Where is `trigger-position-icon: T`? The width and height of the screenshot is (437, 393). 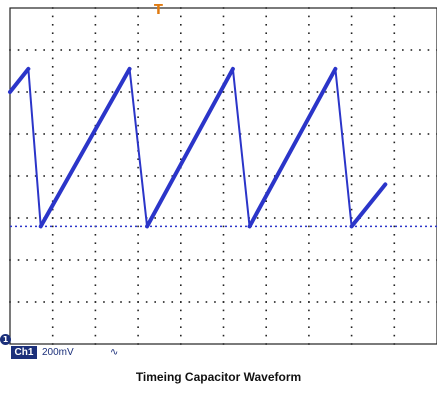
trigger-position-icon: T is located at coordinates (158, 10).